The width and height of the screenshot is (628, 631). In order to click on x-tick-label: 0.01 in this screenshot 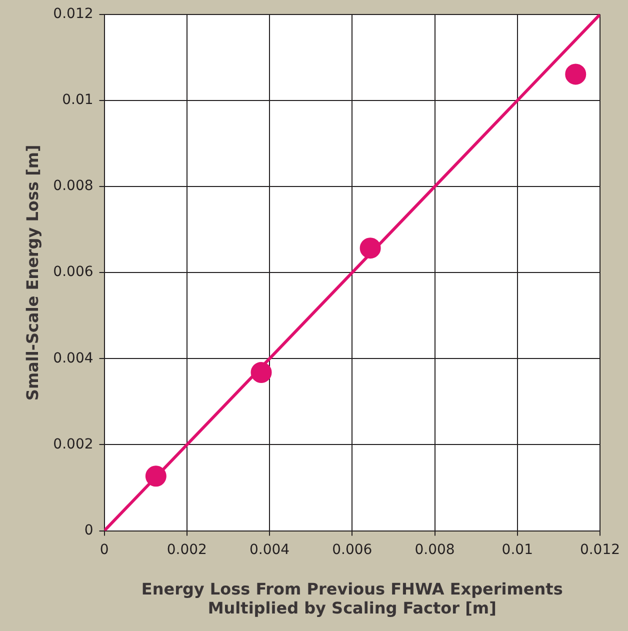, I will do `click(517, 550)`.